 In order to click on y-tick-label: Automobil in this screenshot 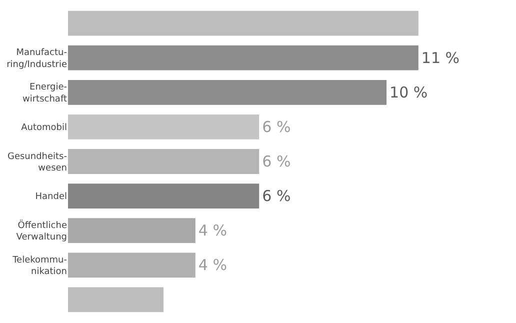, I will do `click(44, 128)`.